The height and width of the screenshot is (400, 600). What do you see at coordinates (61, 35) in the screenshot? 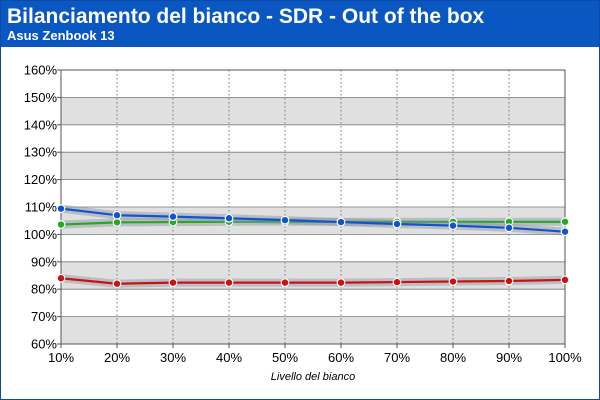
I see `chart-subtitle: Asus Zenbook 13` at bounding box center [61, 35].